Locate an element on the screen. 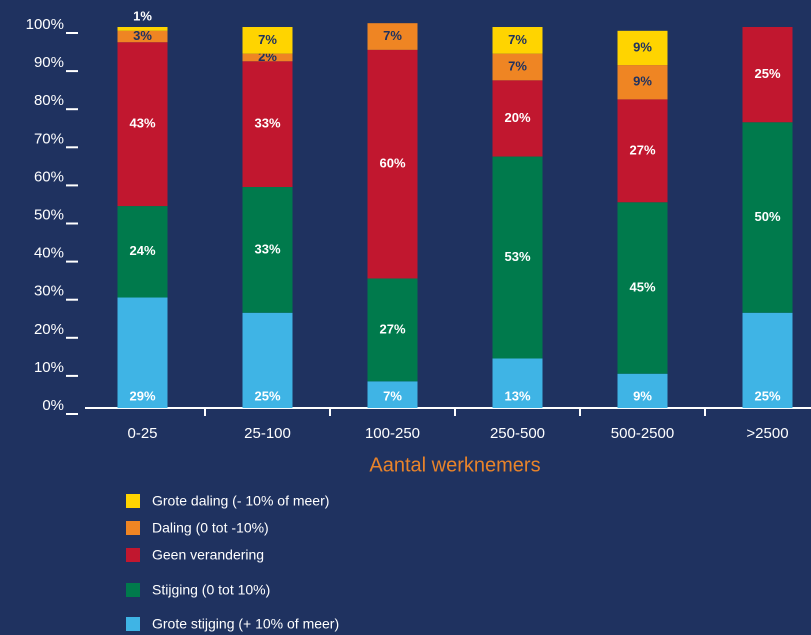 The width and height of the screenshot is (811, 635). legend-label: Daling (0 tot -10%) is located at coordinates (210, 528).